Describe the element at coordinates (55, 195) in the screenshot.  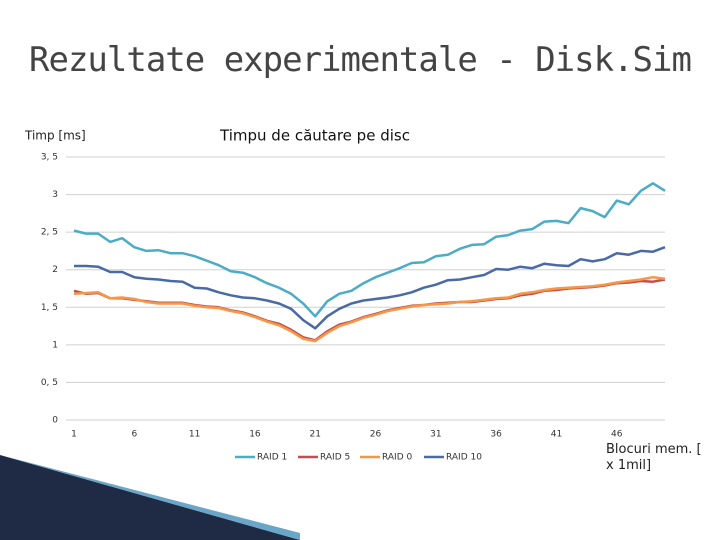
I see `y-tick-label: 3` at that location.